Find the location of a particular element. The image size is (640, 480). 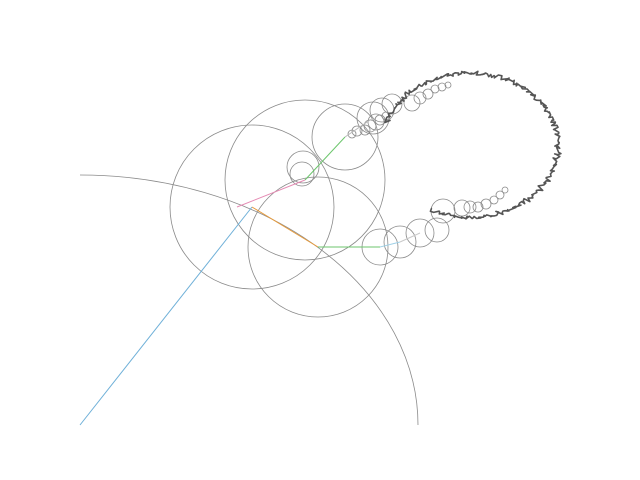

traced-curve is located at coordinates (473, 145).